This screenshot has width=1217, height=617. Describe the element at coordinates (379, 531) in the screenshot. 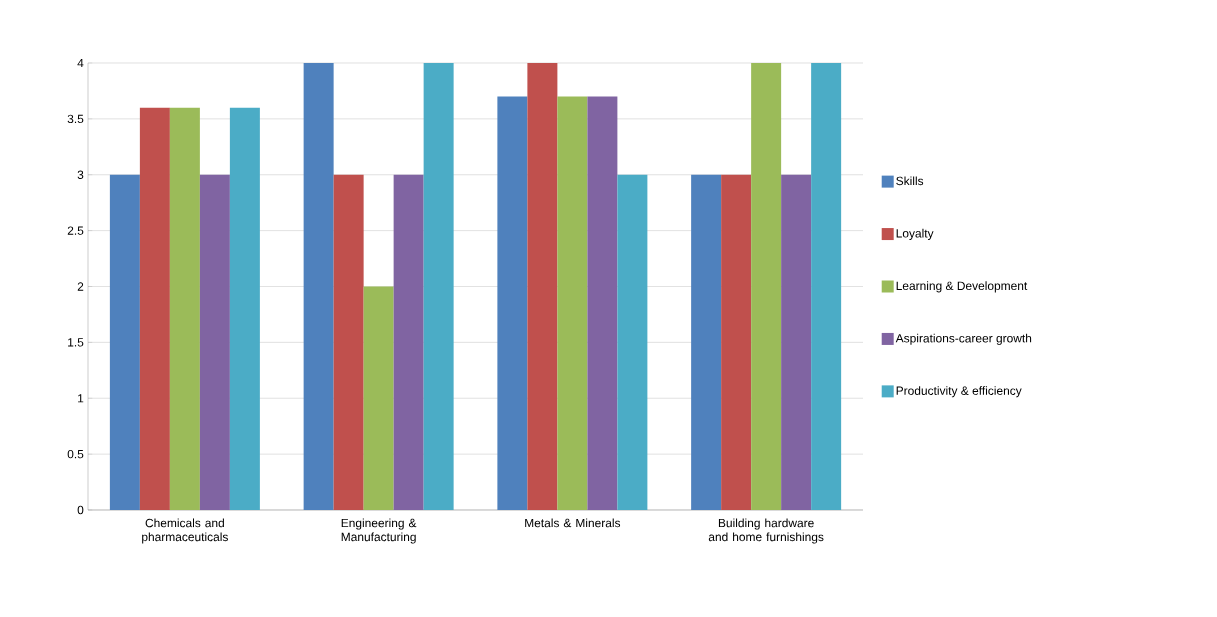

I see `x-tick-label: Engineering & Manufacturing` at that location.